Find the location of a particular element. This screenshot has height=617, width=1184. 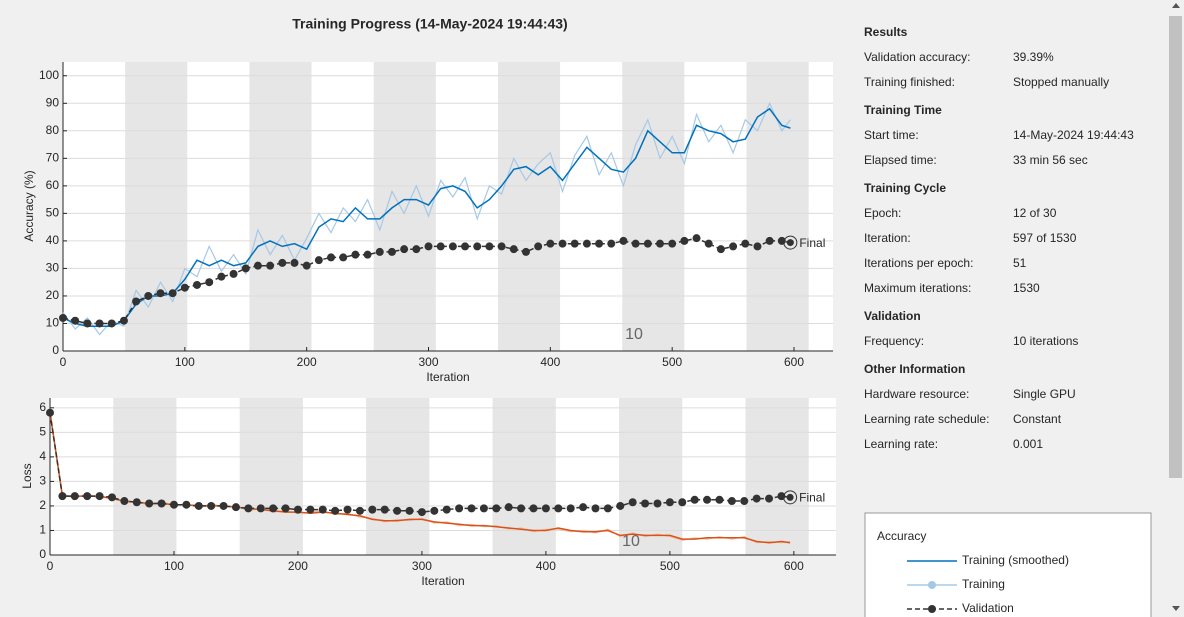

legend-box is located at coordinates (1008, 564).